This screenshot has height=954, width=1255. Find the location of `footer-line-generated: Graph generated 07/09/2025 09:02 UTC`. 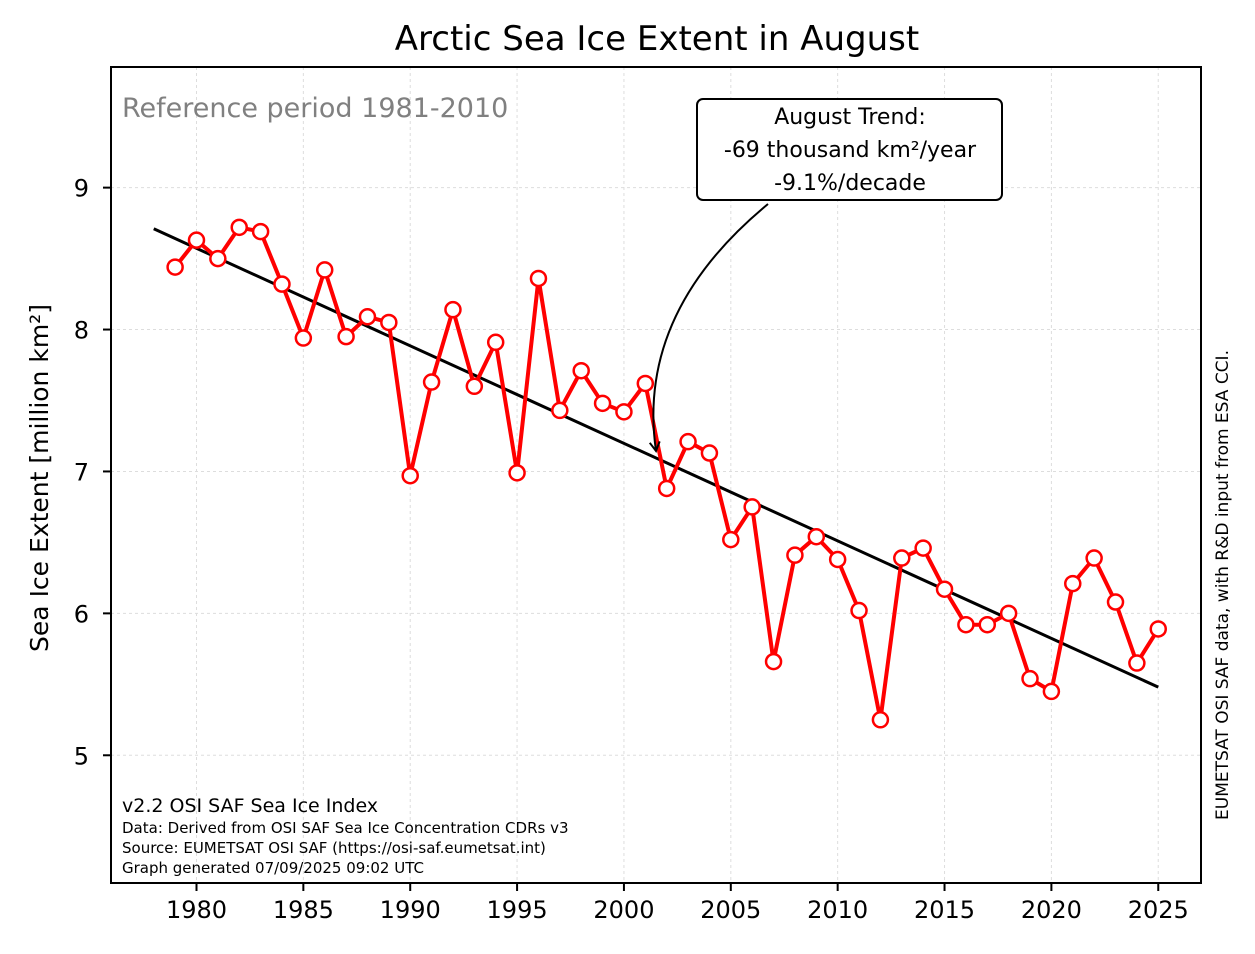

footer-line-generated: Graph generated 07/09/2025 09:02 UTC is located at coordinates (273, 868).